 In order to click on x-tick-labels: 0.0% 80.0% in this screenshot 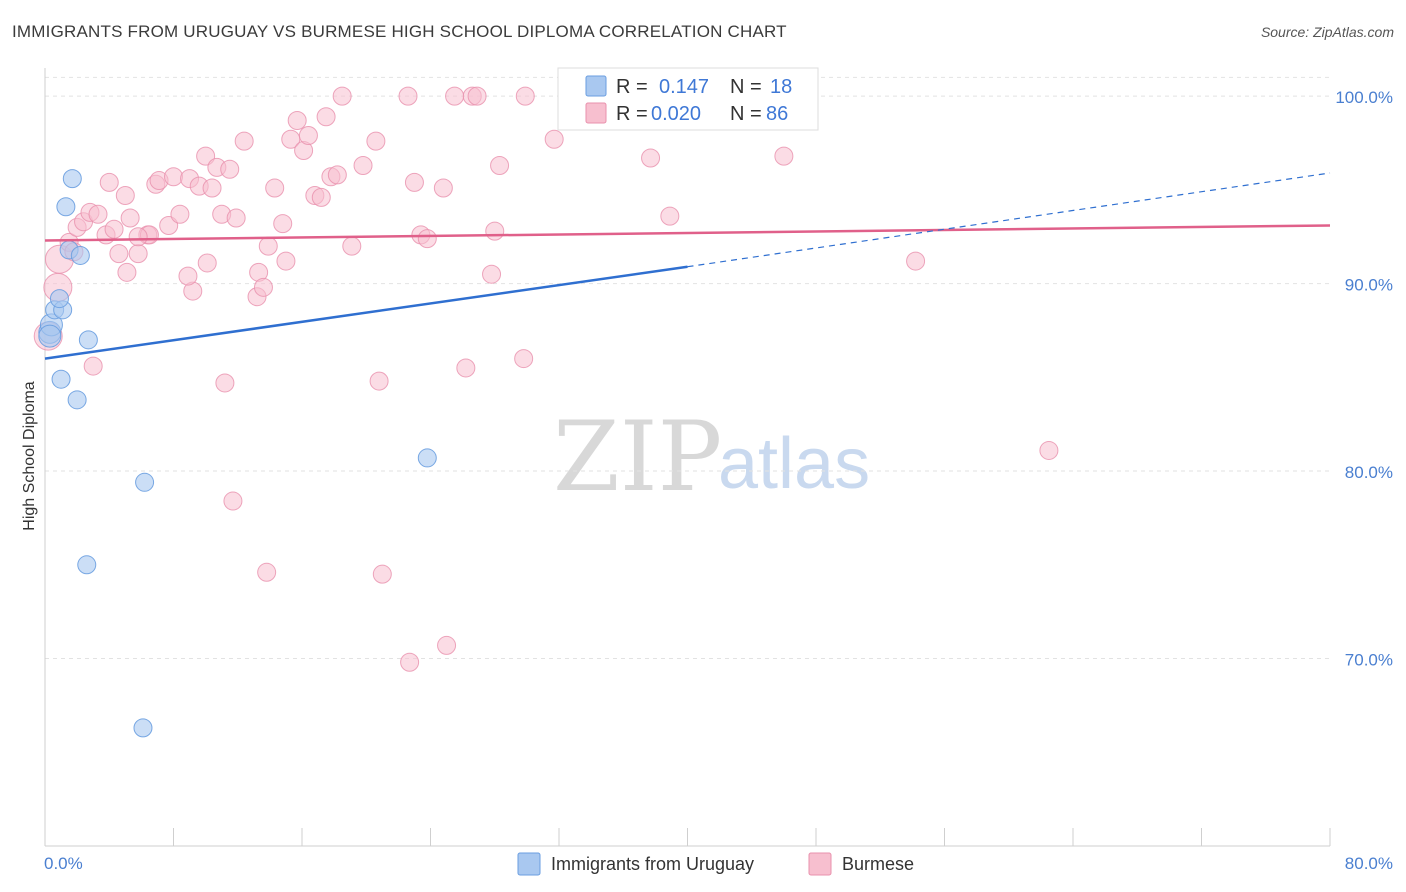, I will do `click(718, 863)`.